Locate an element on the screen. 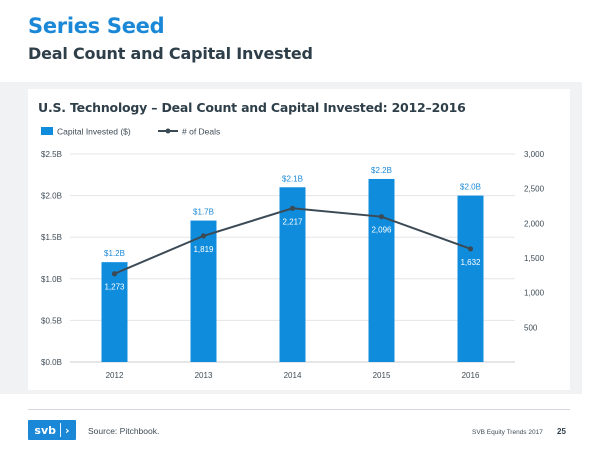 The height and width of the screenshot is (453, 600). source-note: Source: Pitchbook. is located at coordinates (124, 431).